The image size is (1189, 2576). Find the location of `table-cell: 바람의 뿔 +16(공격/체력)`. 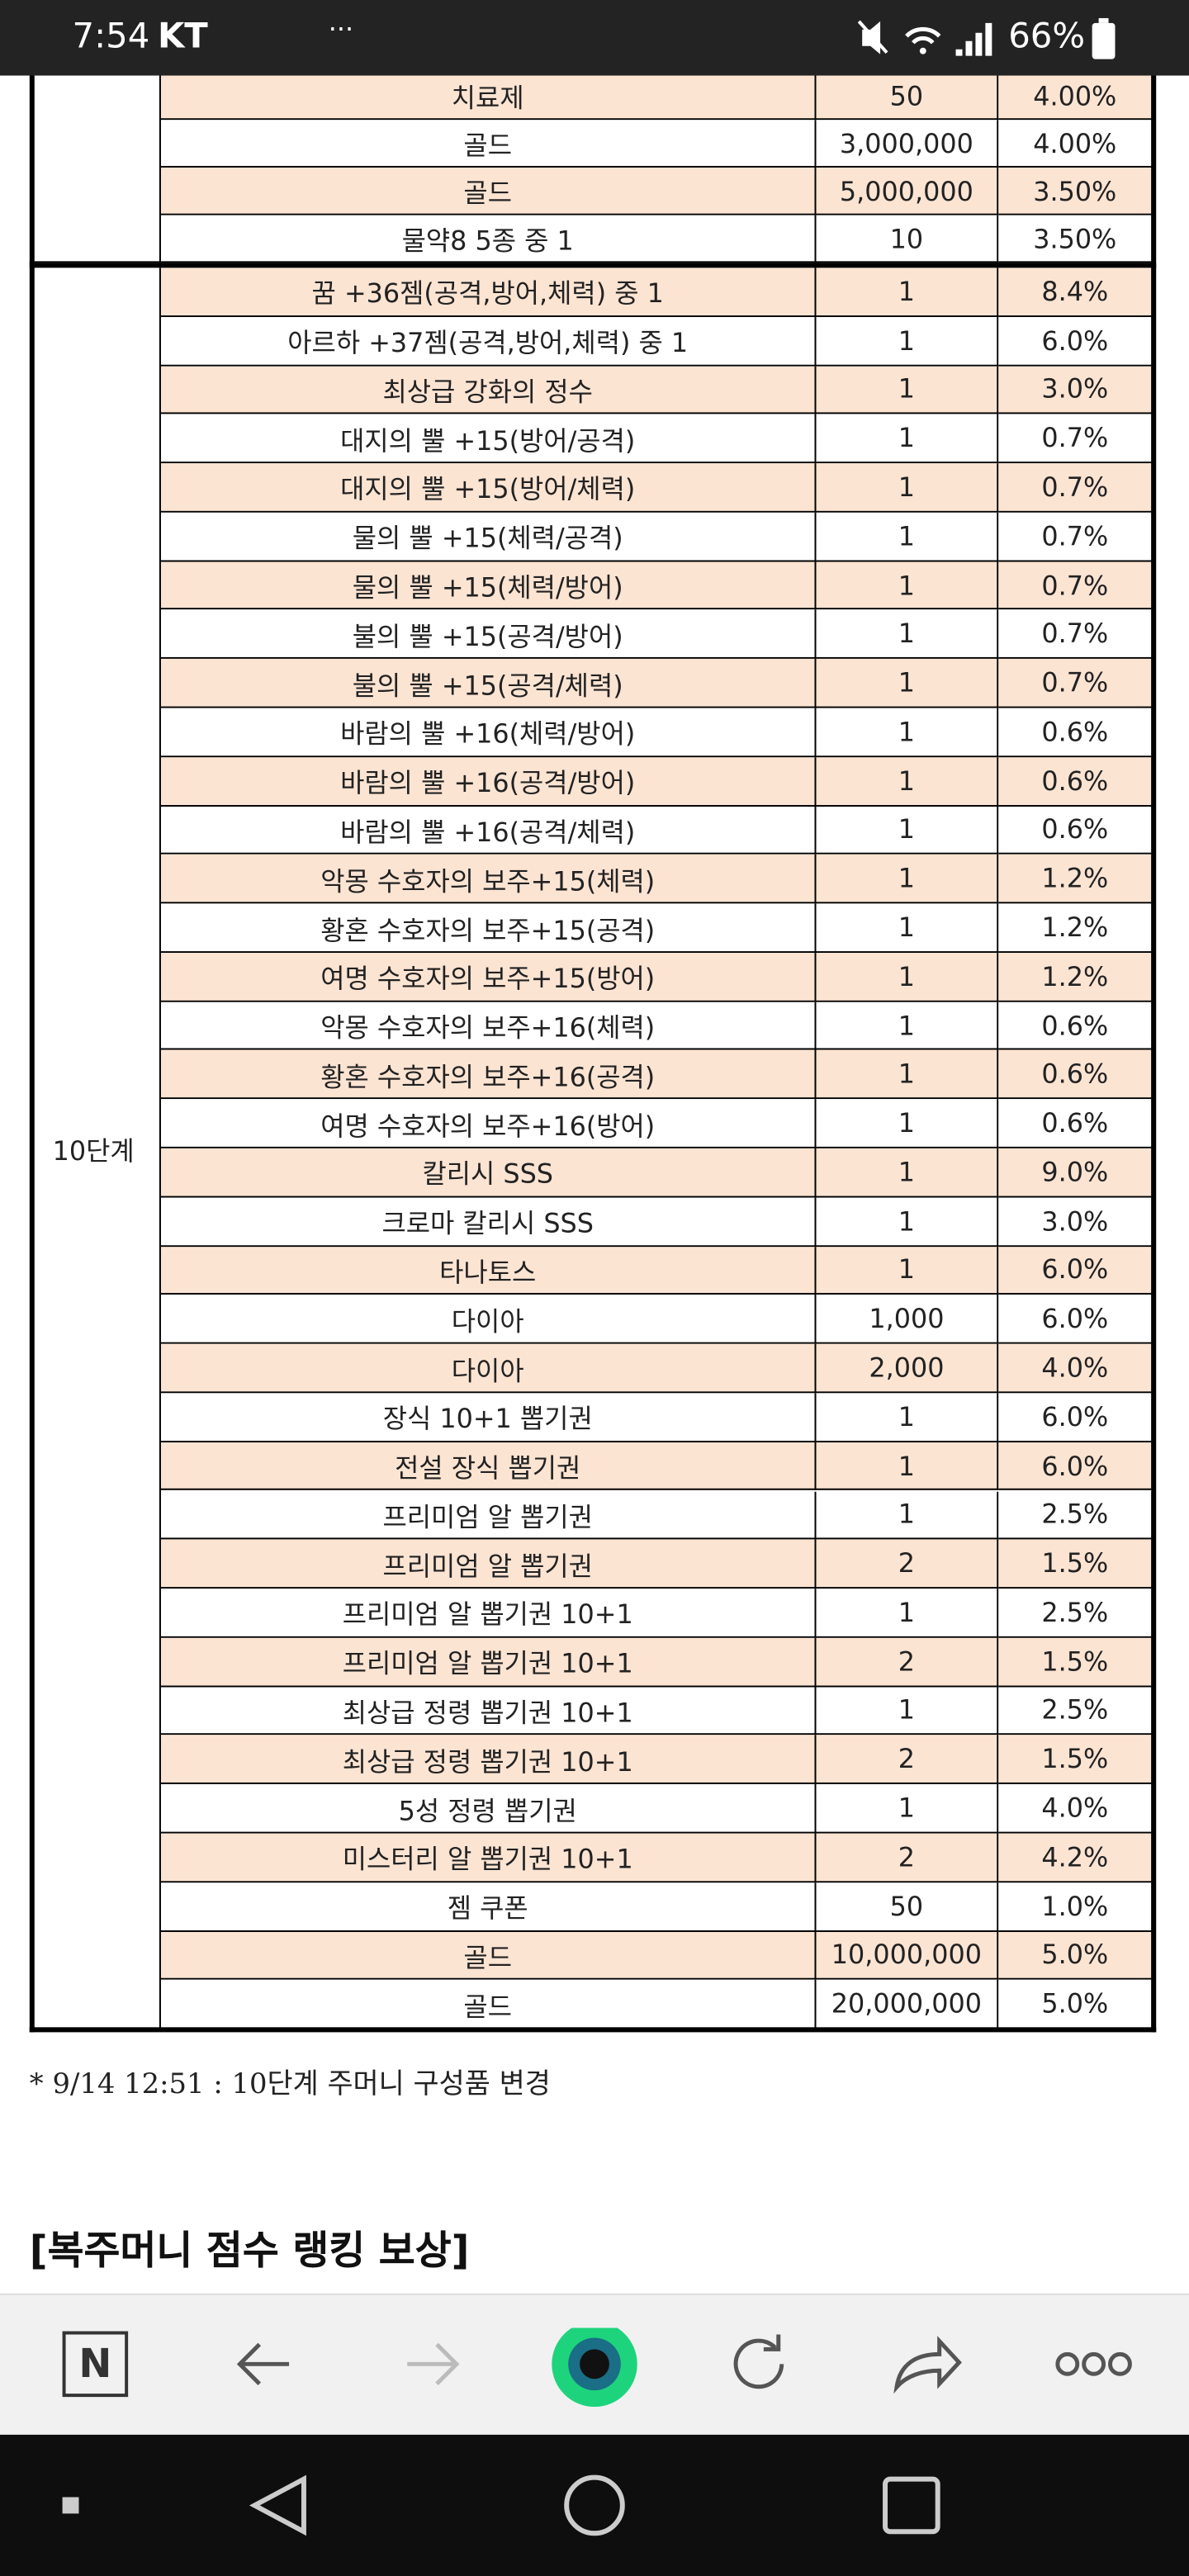

table-cell: 바람의 뿔 +16(공격/체력) is located at coordinates (488, 830).